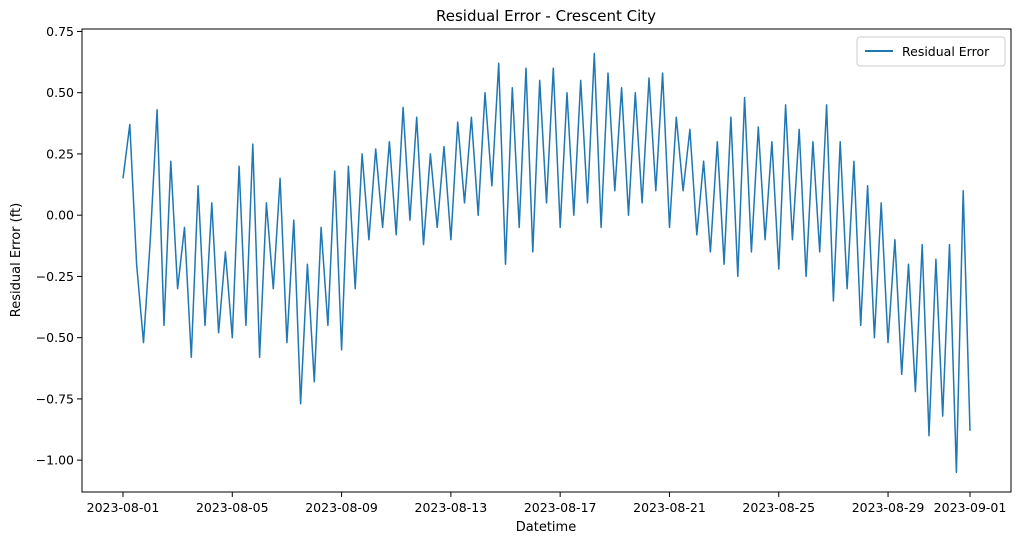  I want to click on legend-box, so click(931, 51).